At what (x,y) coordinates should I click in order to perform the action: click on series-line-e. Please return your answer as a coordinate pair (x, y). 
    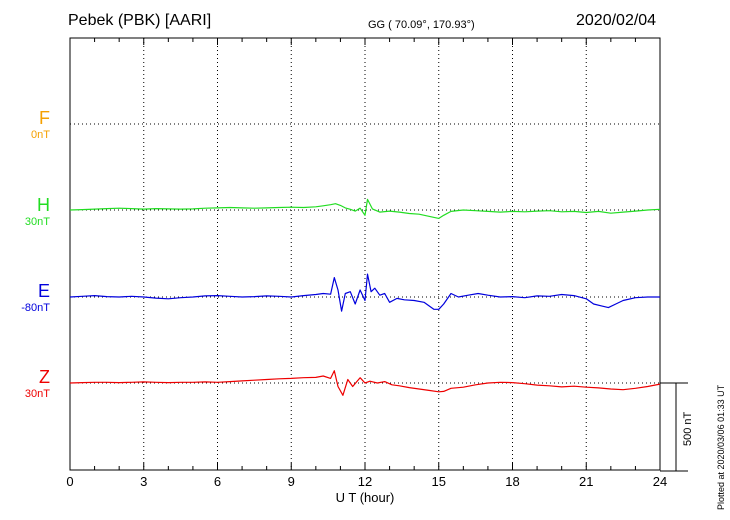
    Looking at the image, I should click on (364, 292).